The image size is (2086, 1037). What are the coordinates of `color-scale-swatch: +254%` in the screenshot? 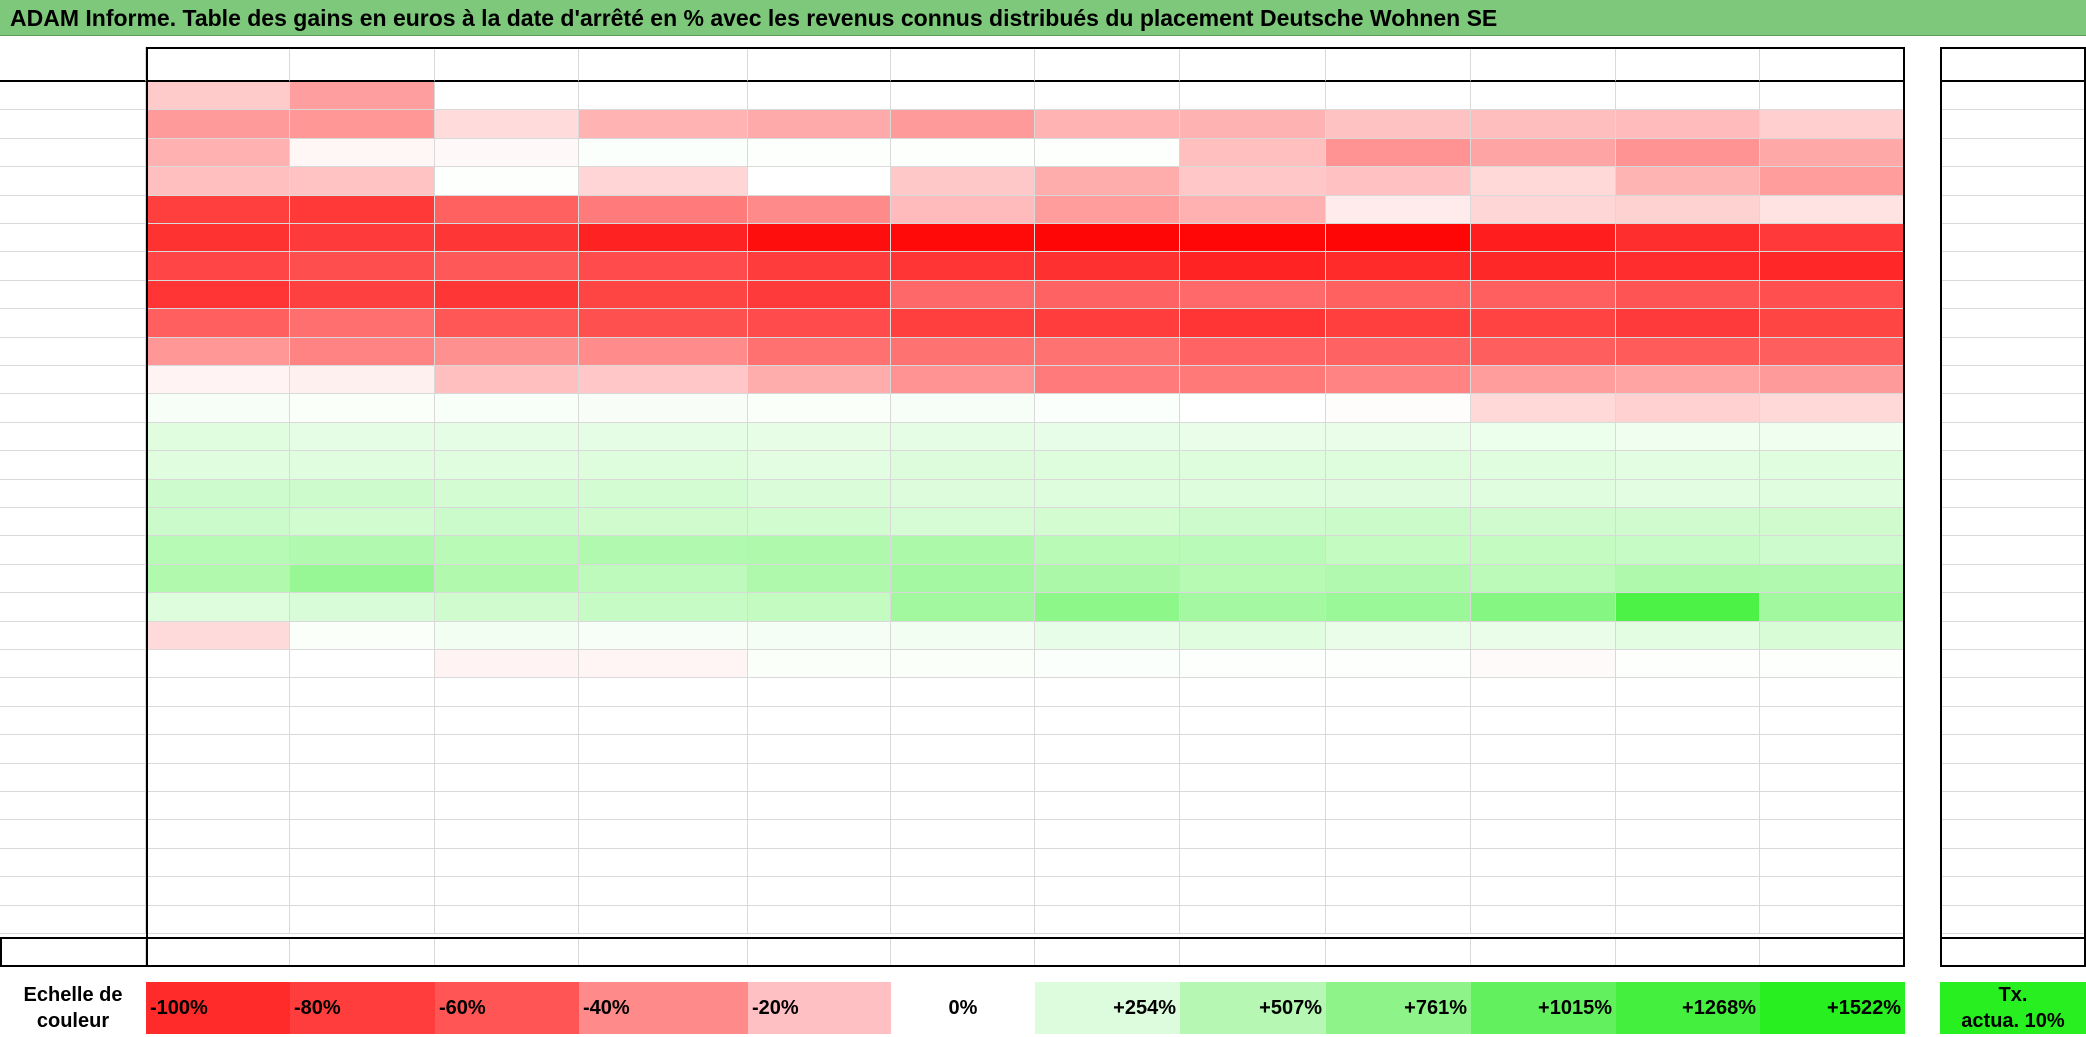 It's located at (1107, 1008).